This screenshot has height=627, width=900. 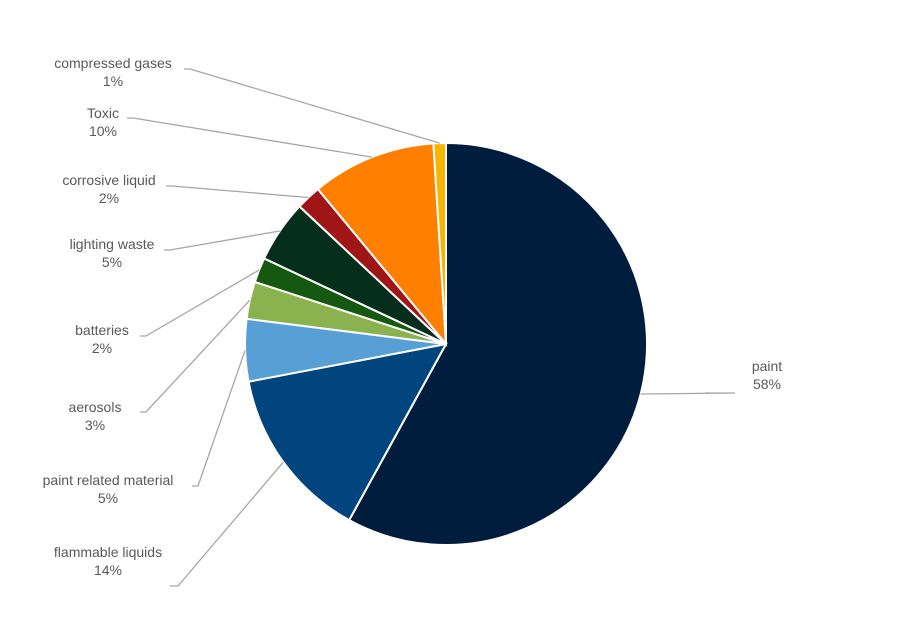 What do you see at coordinates (102, 339) in the screenshot?
I see `data-label-batteries: batteries 2%` at bounding box center [102, 339].